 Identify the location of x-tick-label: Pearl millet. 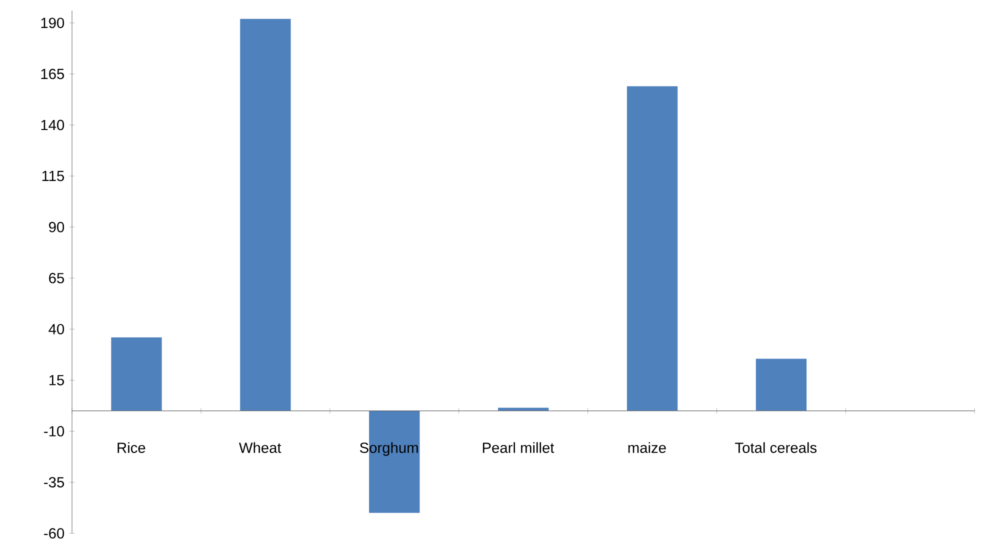
(518, 447).